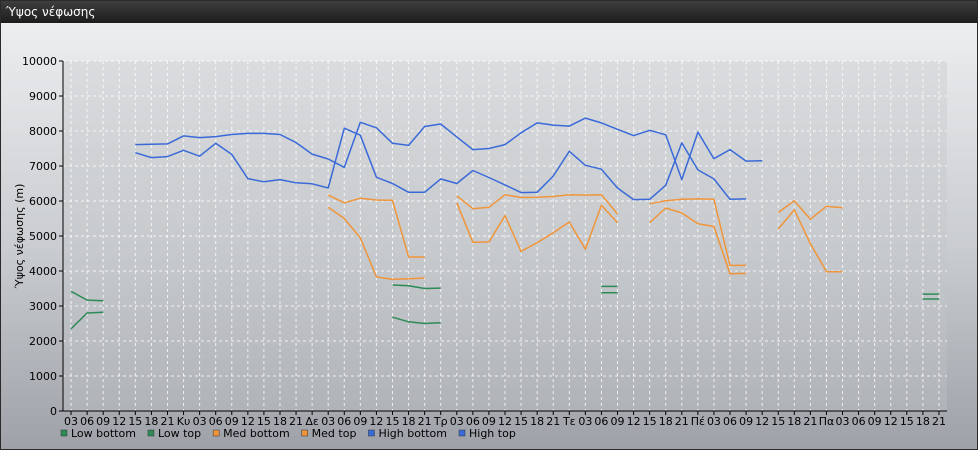 Image resolution: width=978 pixels, height=450 pixels. I want to click on x-tick-label: Πα, so click(827, 421).